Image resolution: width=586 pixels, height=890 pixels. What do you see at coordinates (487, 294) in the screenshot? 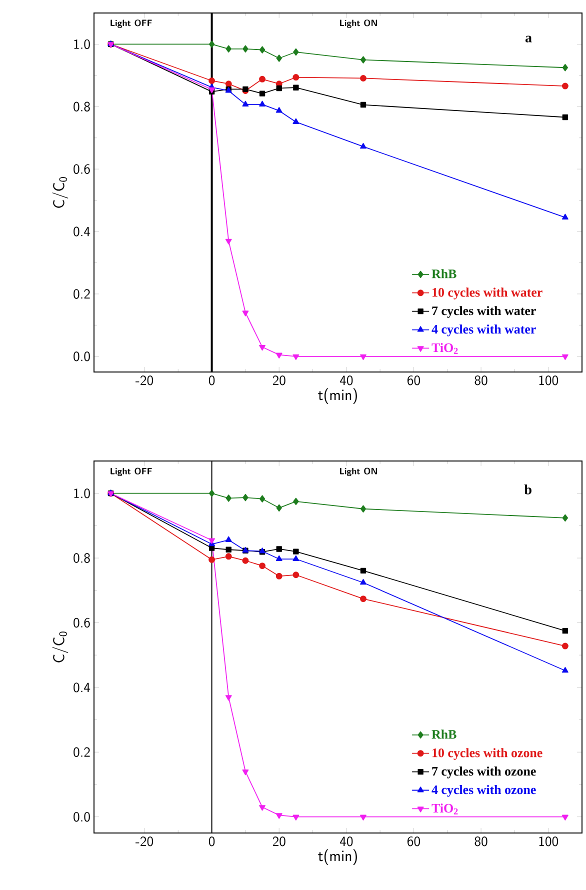
I see `legend-label: 10 cycles with water` at bounding box center [487, 294].